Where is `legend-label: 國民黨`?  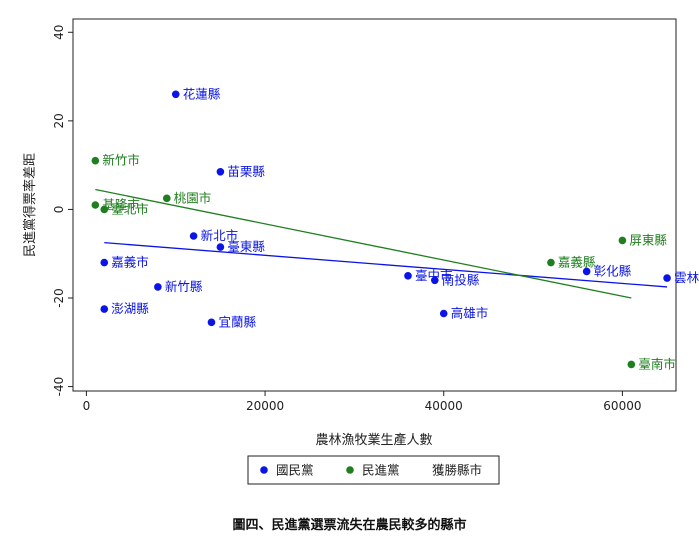
legend-label: 國民黨 is located at coordinates (295, 470).